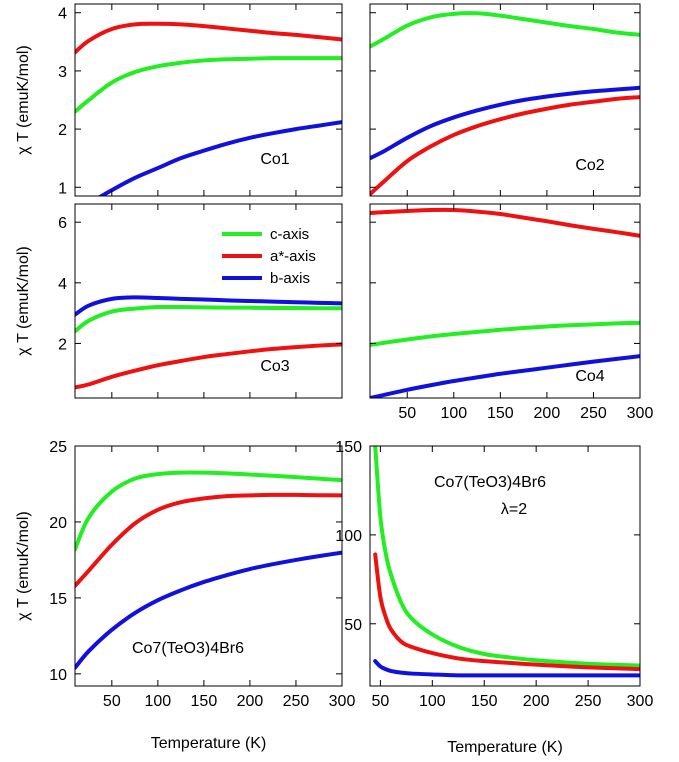 Image resolution: width=679 pixels, height=762 pixels. What do you see at coordinates (158, 701) in the screenshot?
I see `xtick-label-co7: 100` at bounding box center [158, 701].